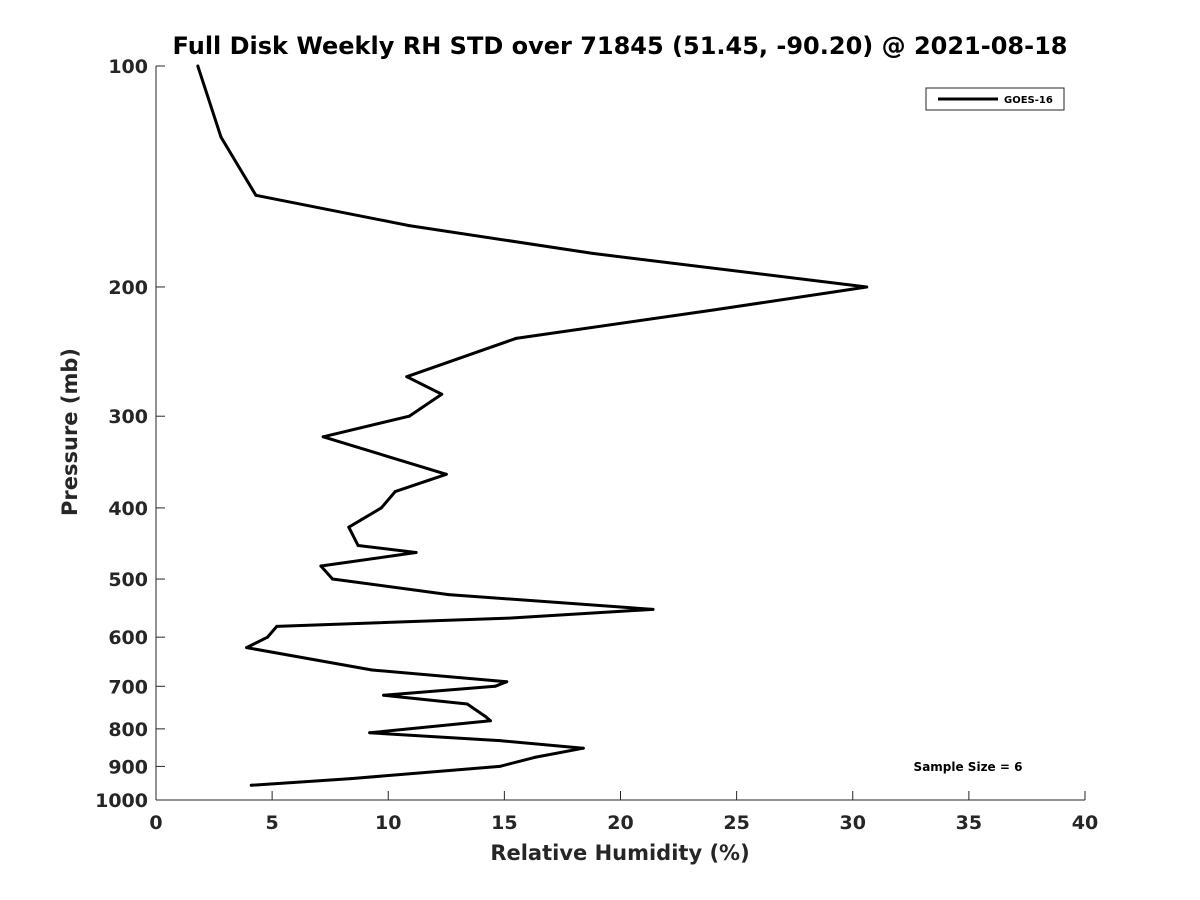  I want to click on x-tick-label: 40, so click(1085, 823).